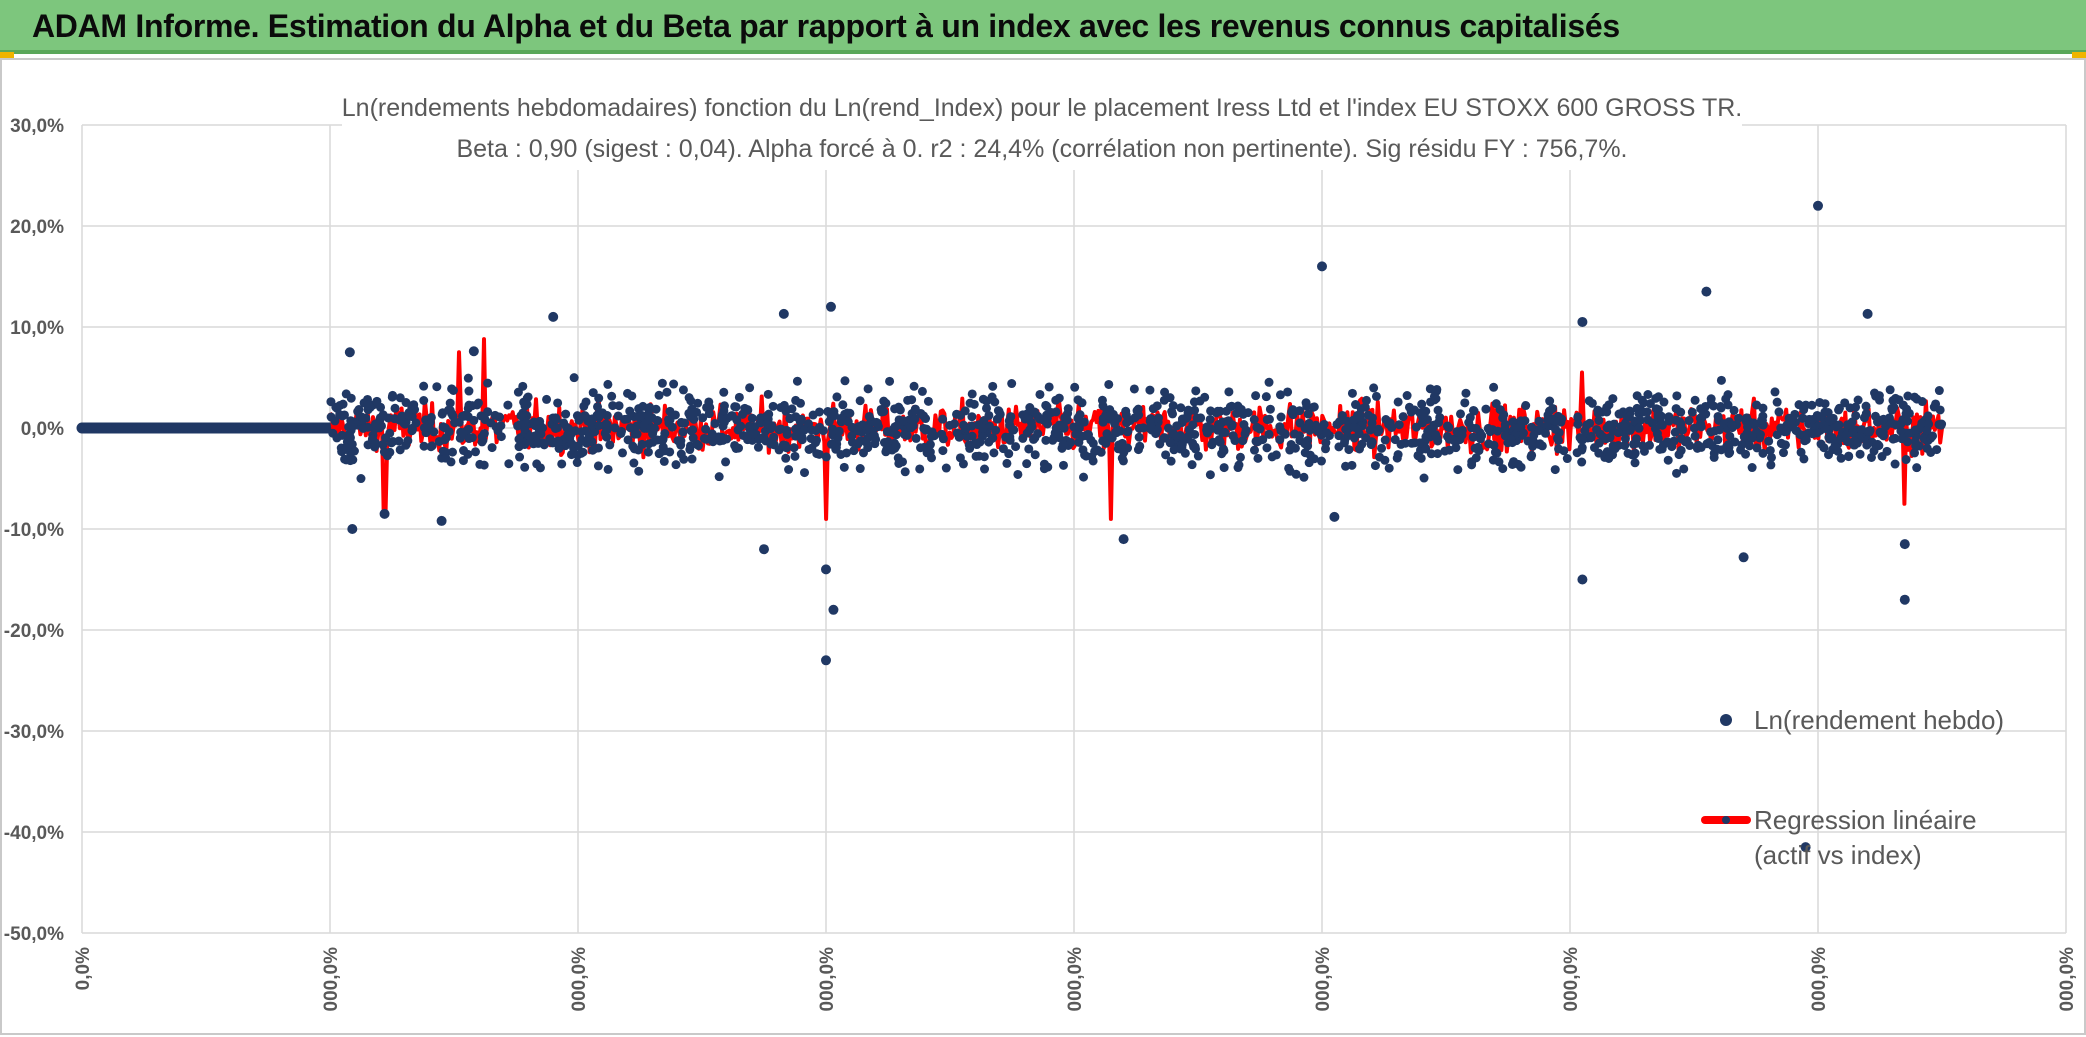  I want to click on legend-label-line-1: Regression linéaire, so click(1865, 820).